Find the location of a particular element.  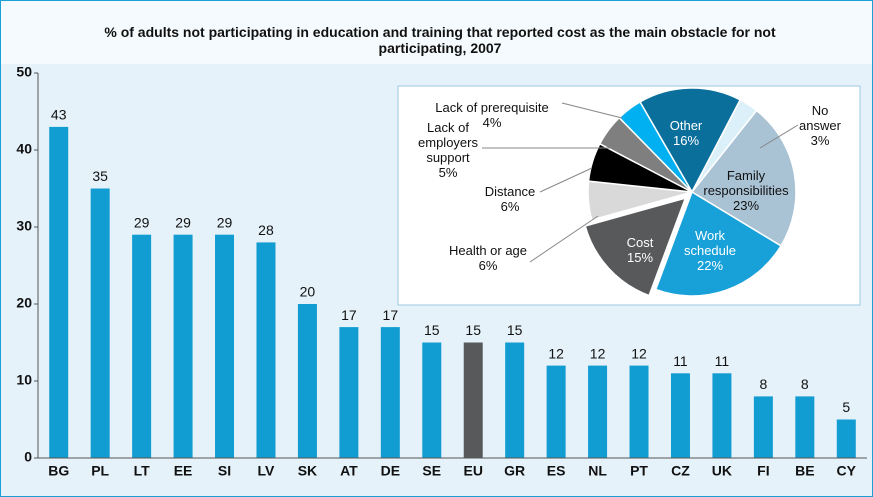

pie-label-value: 4% is located at coordinates (492, 122).